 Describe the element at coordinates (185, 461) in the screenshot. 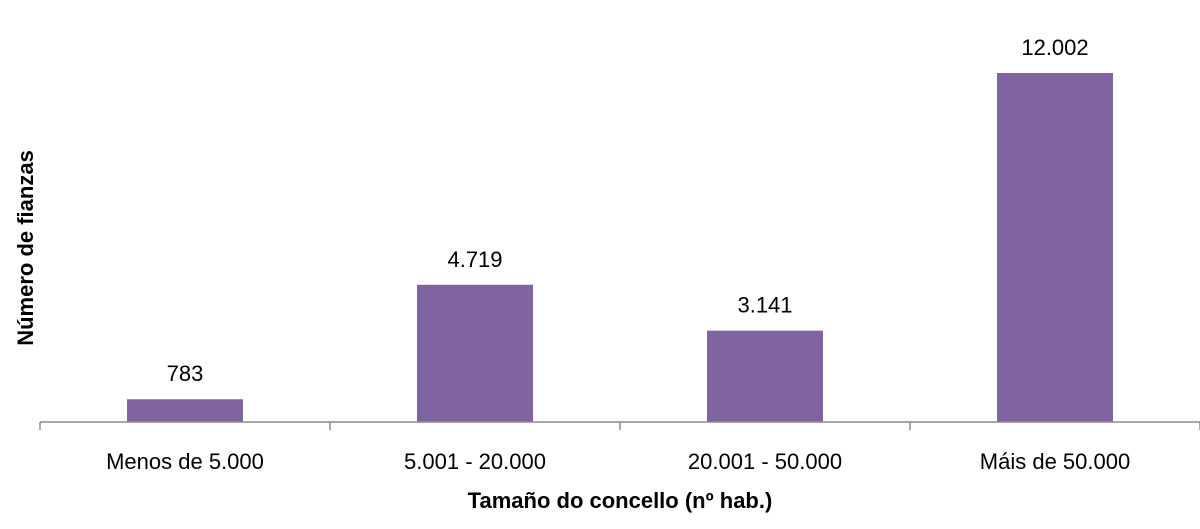

I see `x-tick-label: Menos de 5.000` at that location.